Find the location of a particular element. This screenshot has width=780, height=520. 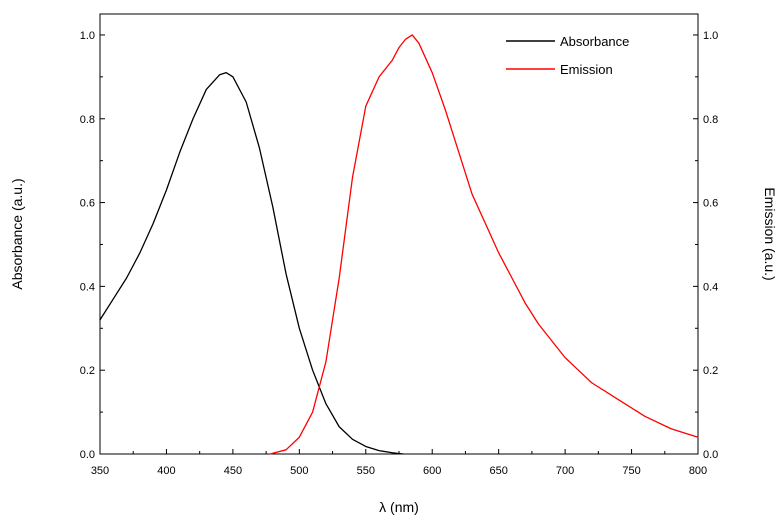

y-axis-right-ticks: 0.0 0.2 0.4 0.6 0.8 1.0 is located at coordinates (705, 245).